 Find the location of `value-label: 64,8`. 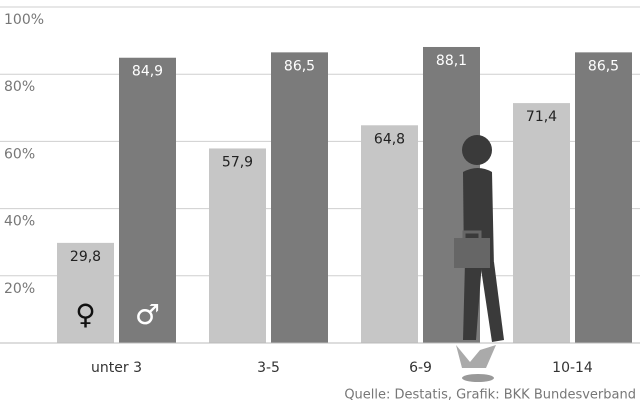

value-label: 64,8 is located at coordinates (389, 139).